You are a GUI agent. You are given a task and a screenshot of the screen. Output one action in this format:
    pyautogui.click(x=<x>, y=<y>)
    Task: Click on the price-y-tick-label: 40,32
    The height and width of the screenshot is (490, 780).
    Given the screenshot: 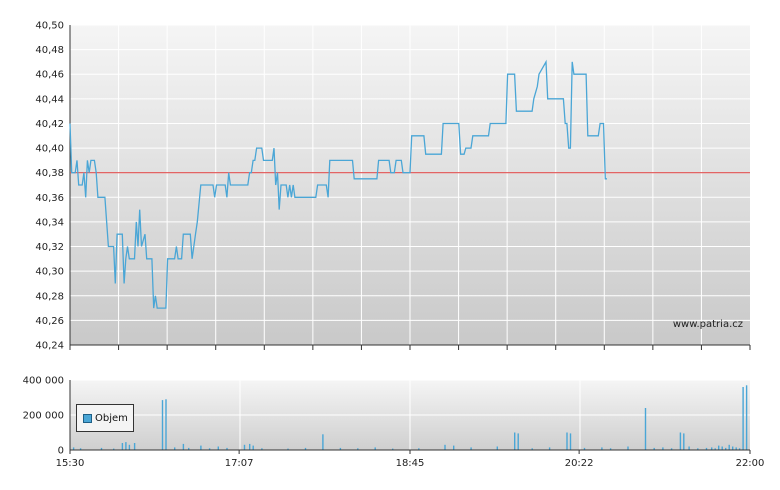 What is the action you would take?
    pyautogui.click(x=49, y=247)
    